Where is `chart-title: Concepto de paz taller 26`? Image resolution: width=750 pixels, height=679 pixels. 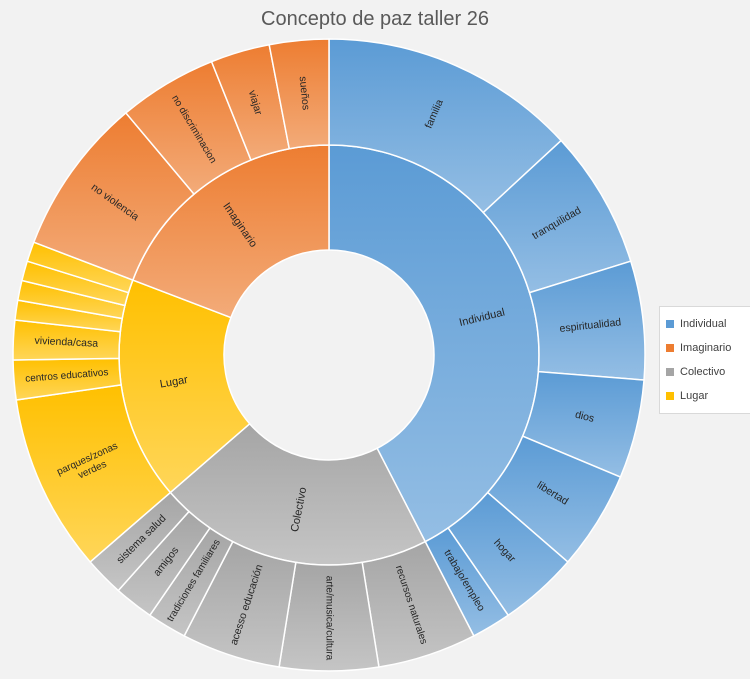 chart-title: Concepto de paz taller 26 is located at coordinates (375, 19).